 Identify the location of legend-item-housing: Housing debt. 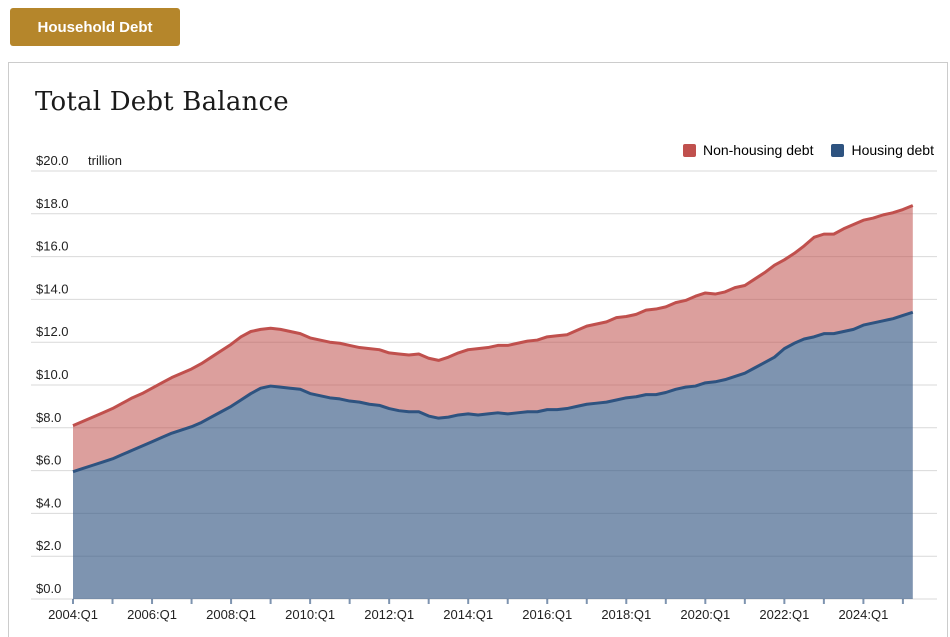
(882, 150).